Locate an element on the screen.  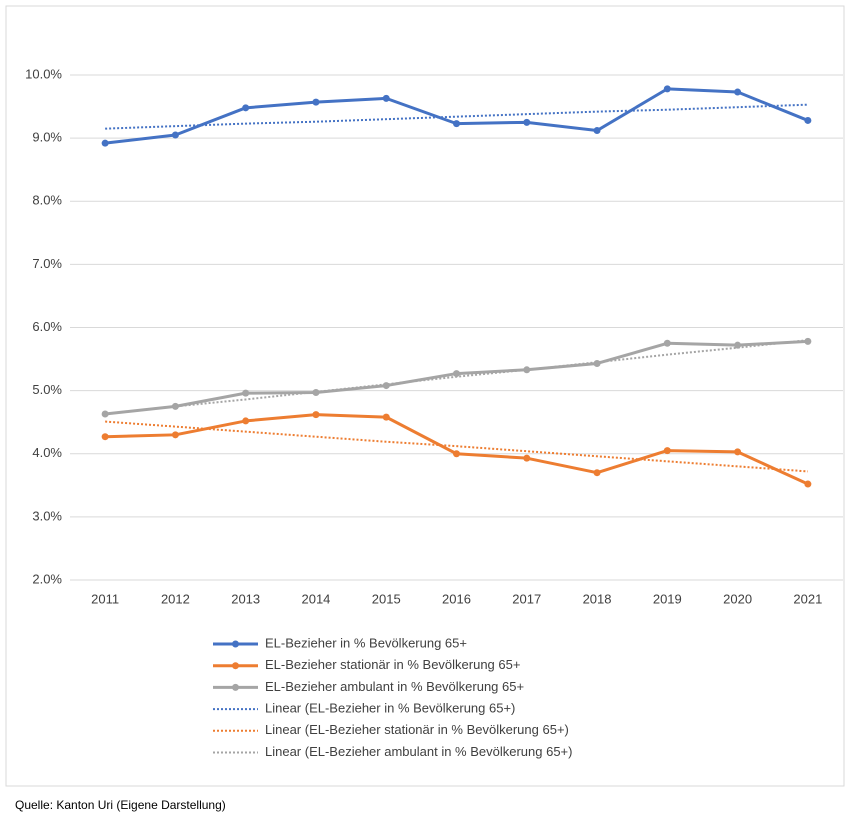
x-tick-label: 2018 is located at coordinates (597, 598).